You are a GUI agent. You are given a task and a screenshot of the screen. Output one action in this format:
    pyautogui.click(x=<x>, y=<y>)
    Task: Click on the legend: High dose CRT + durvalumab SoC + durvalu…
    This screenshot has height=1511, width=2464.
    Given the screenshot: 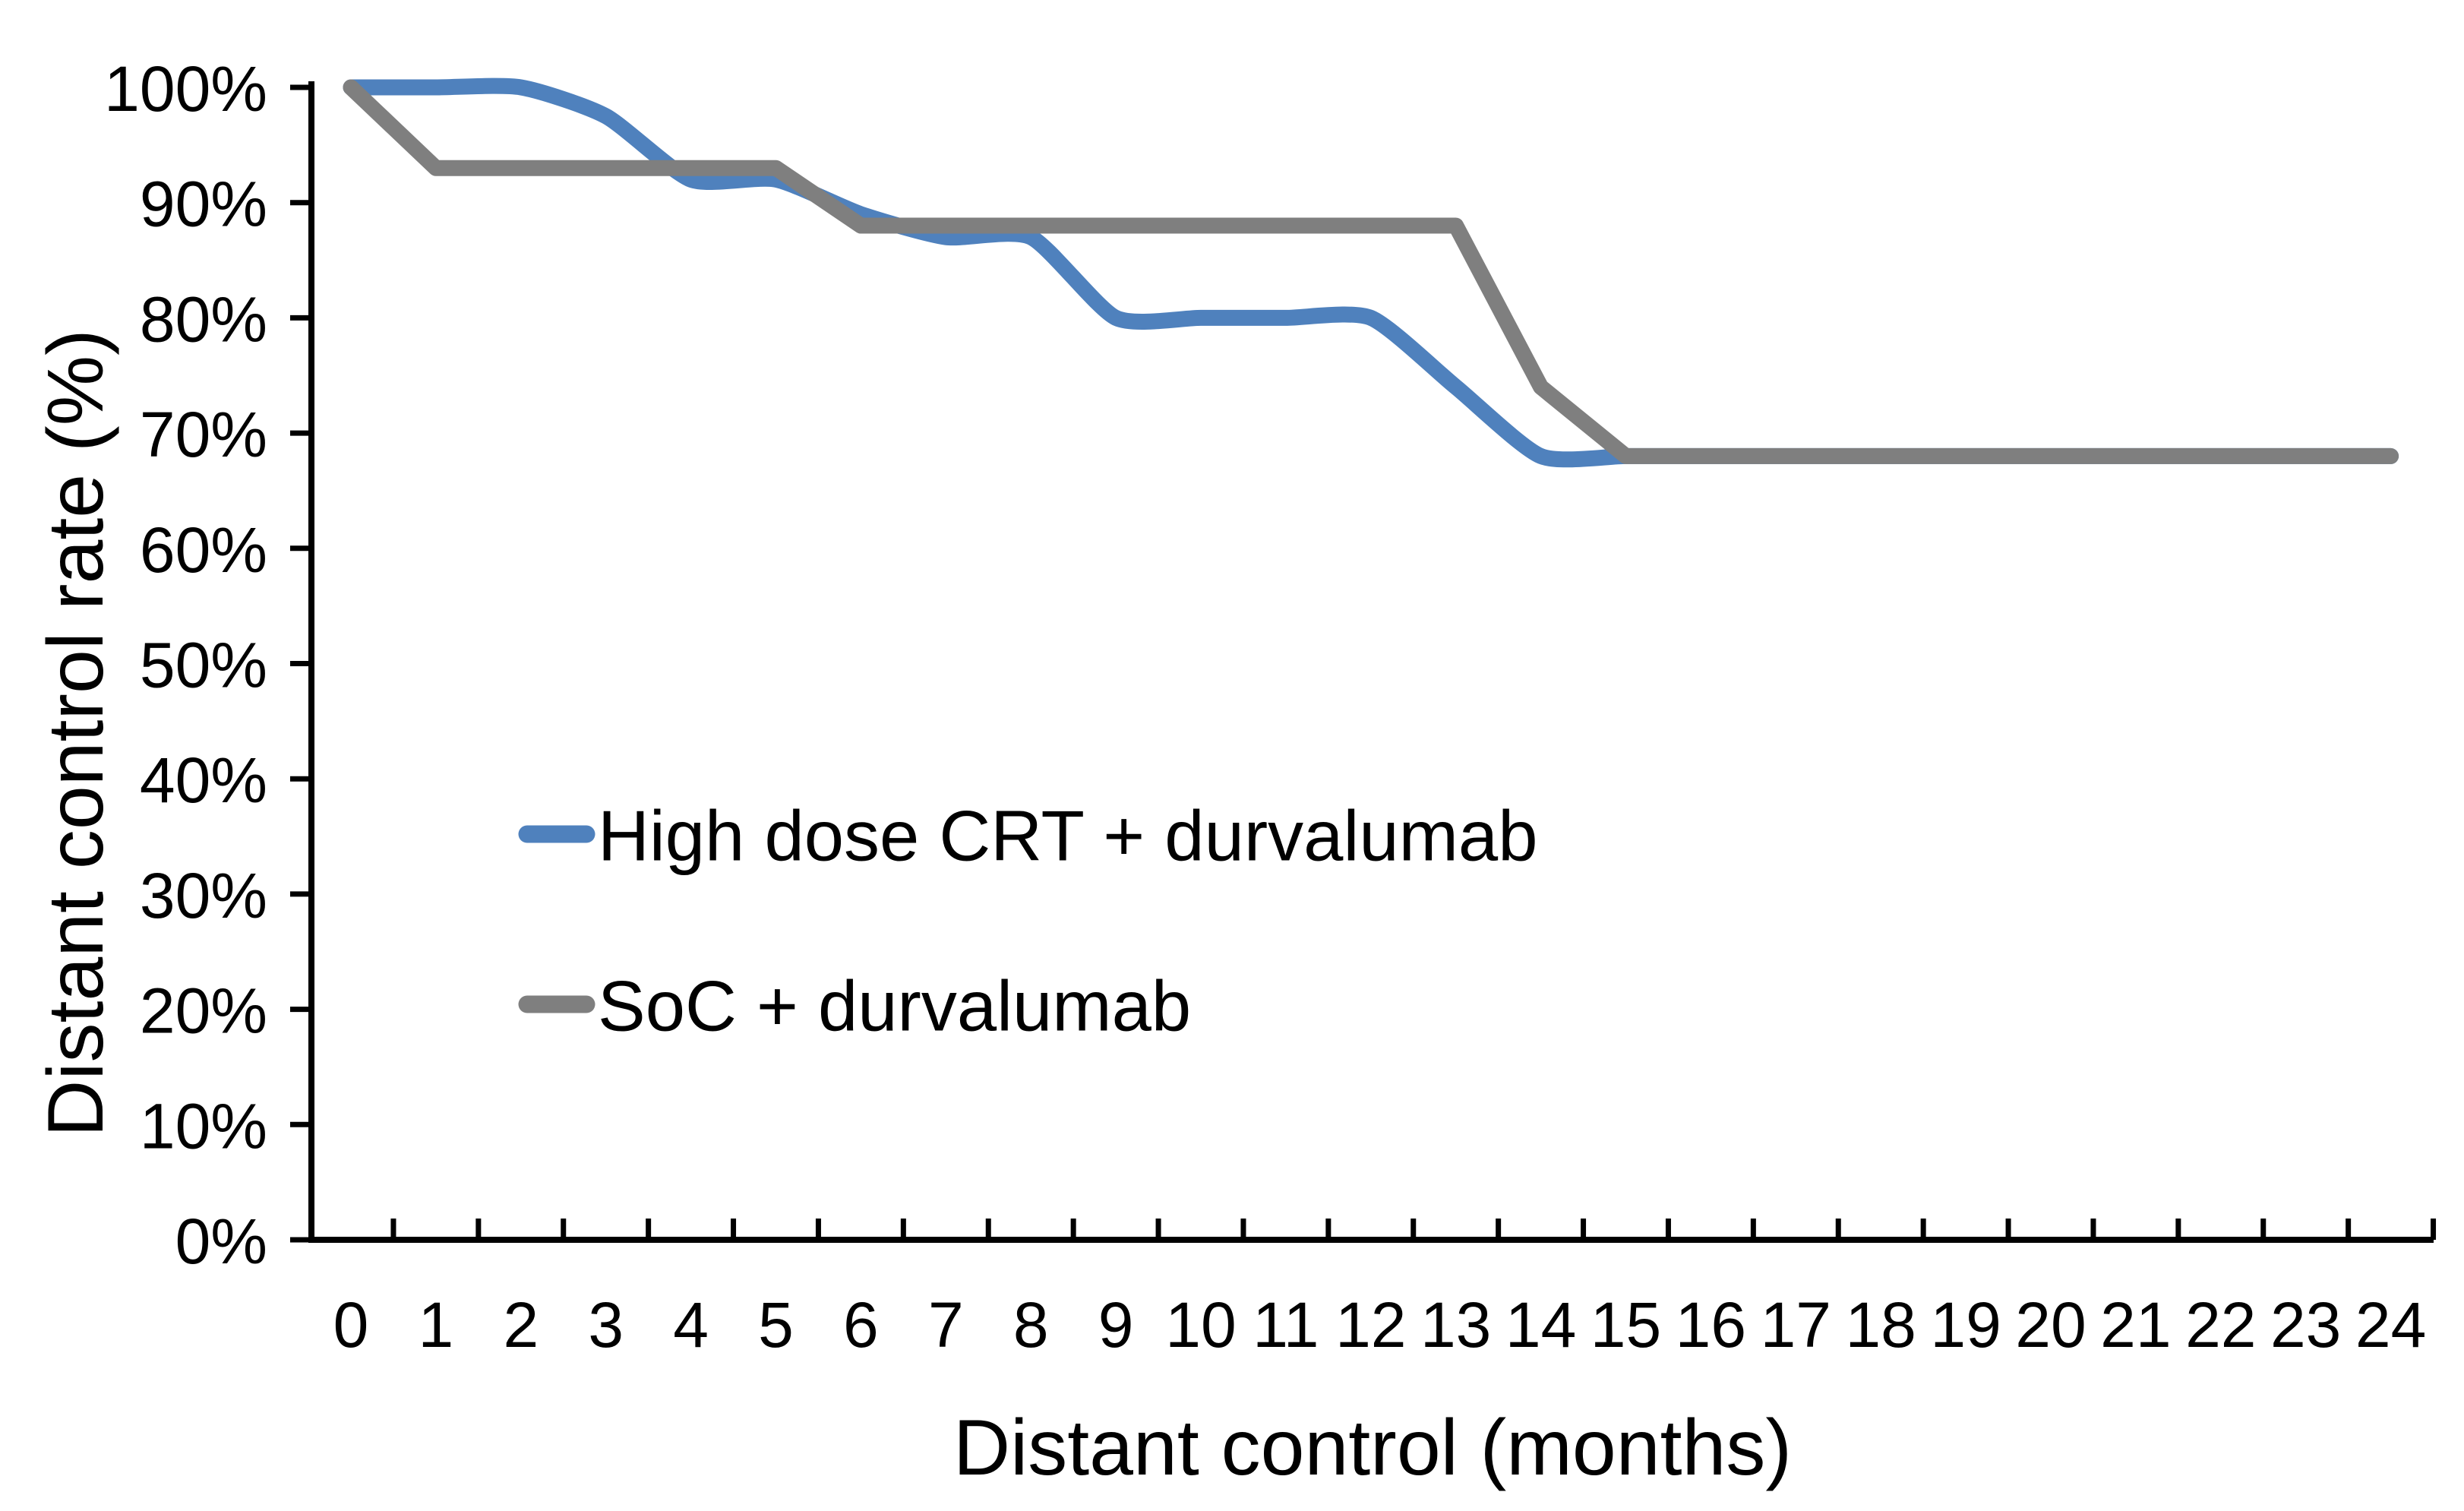 What is the action you would take?
    pyautogui.click(x=1027, y=921)
    